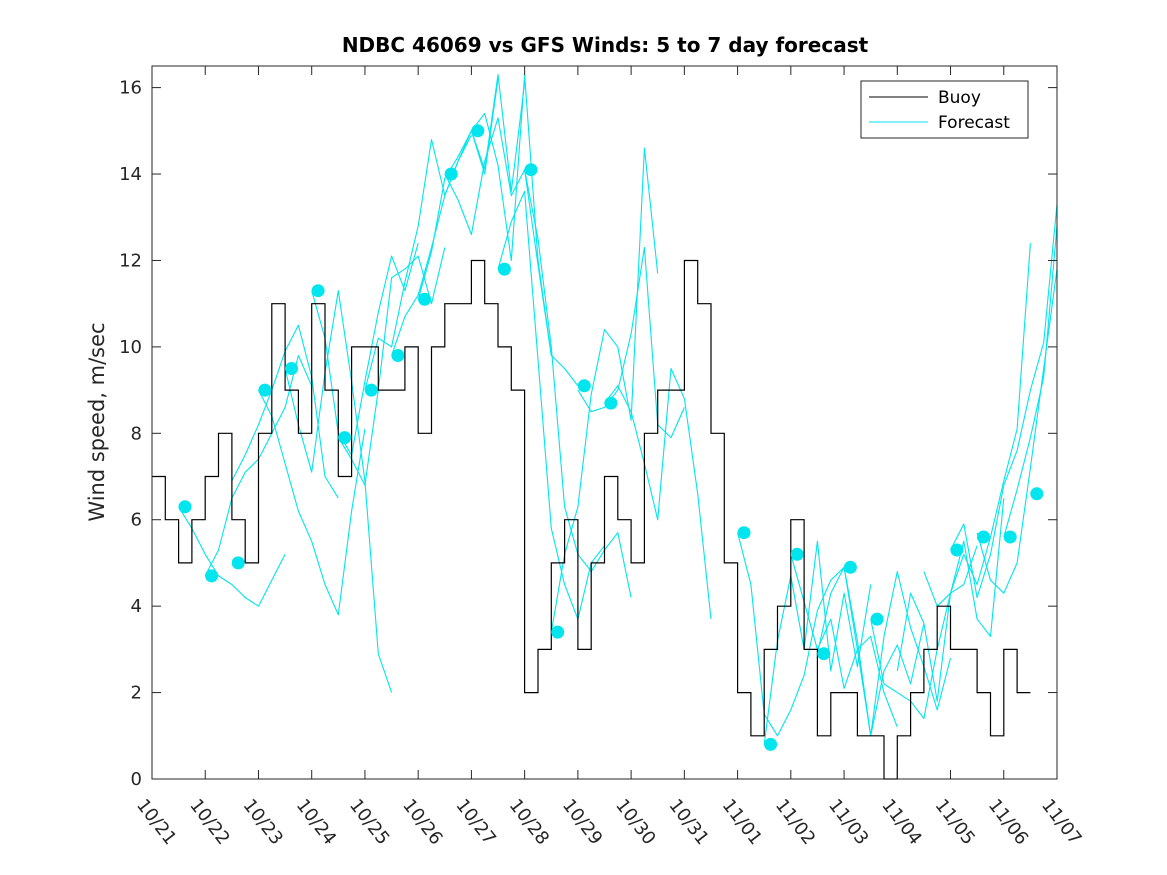 The width and height of the screenshot is (1167, 875). I want to click on legend-box, so click(944, 109).